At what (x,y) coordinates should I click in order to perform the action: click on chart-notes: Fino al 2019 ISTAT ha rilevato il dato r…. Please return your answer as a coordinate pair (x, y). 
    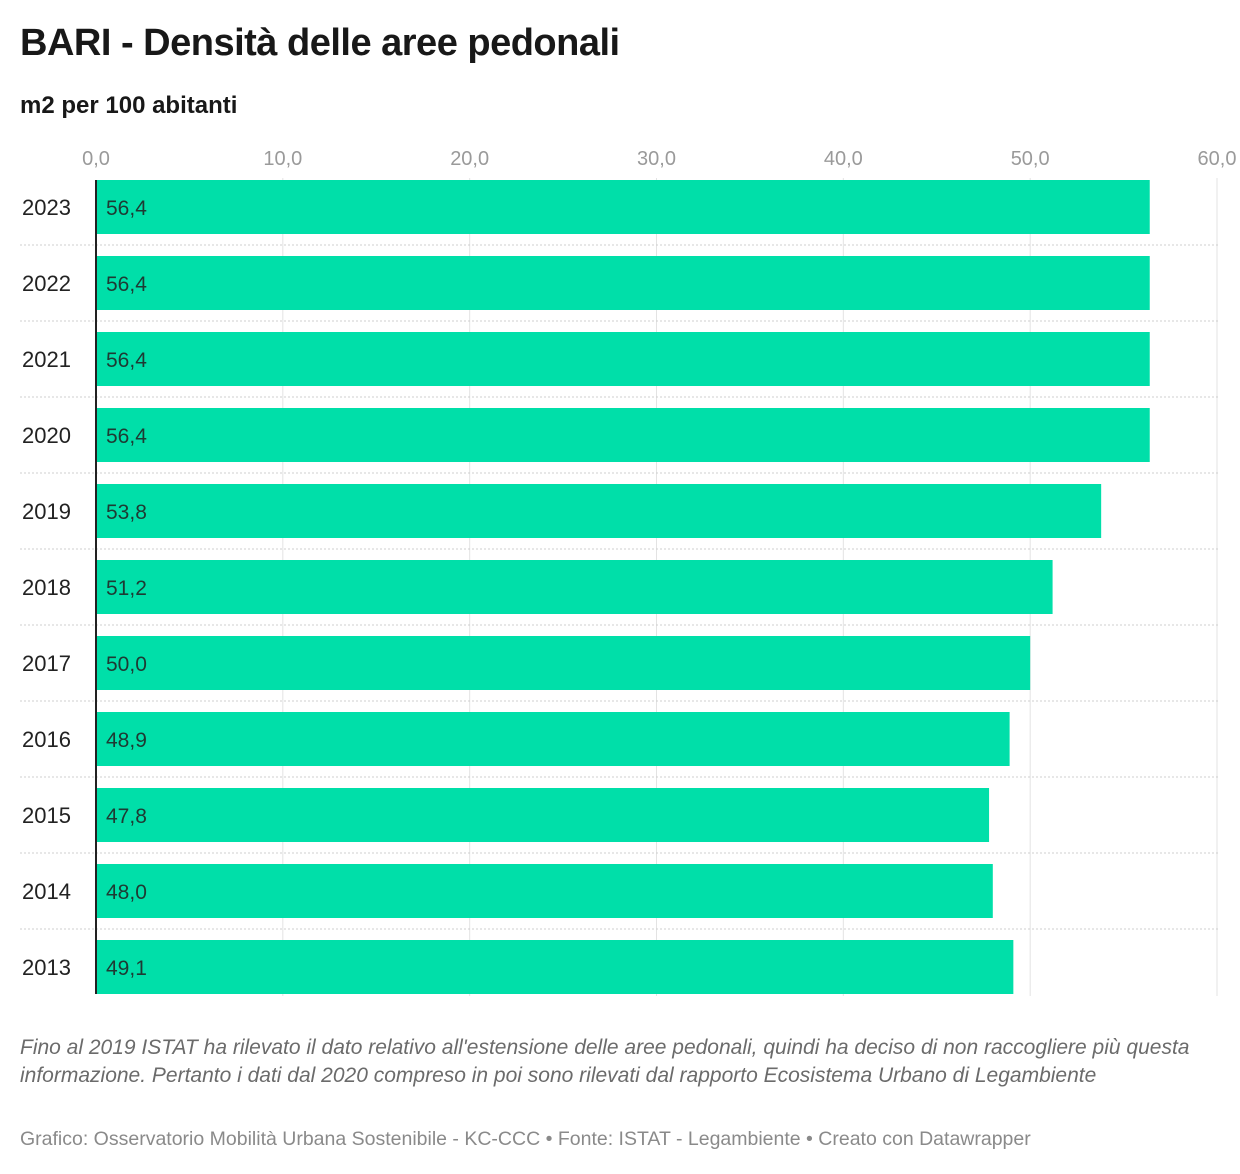
    Looking at the image, I should click on (605, 1061).